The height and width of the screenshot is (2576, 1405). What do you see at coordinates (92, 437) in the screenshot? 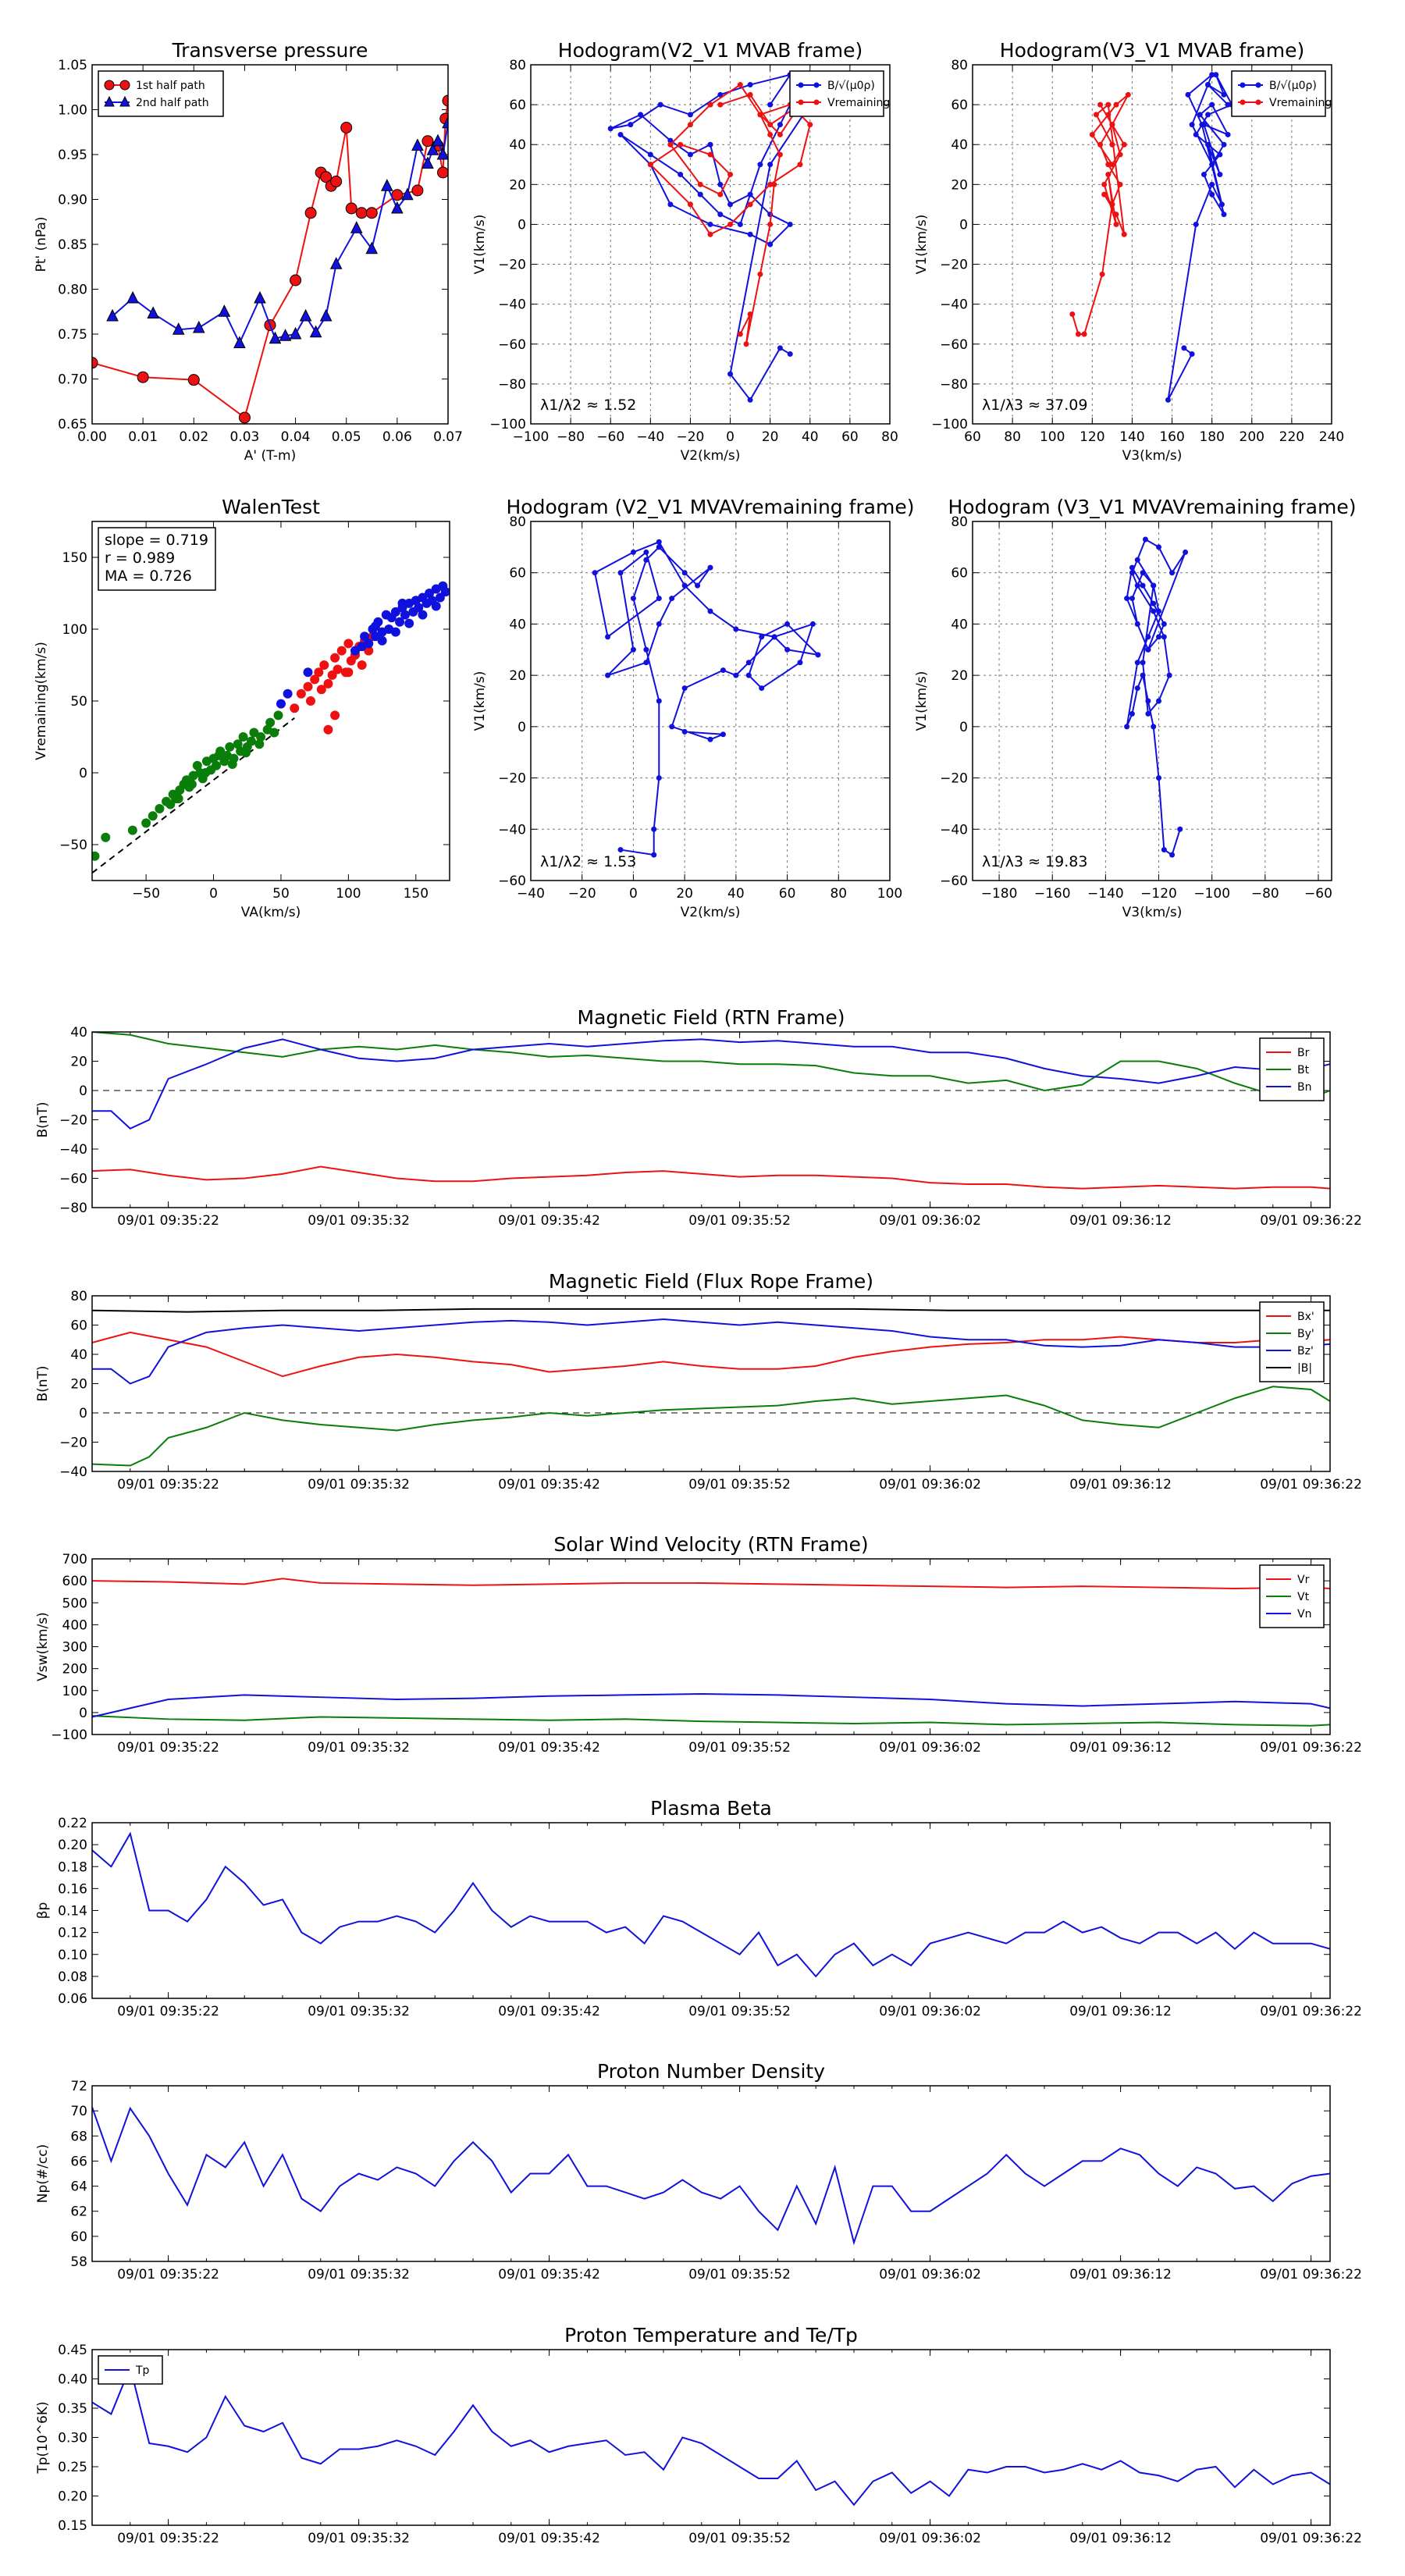
I see `xtick-label: 0.00` at bounding box center [92, 437].